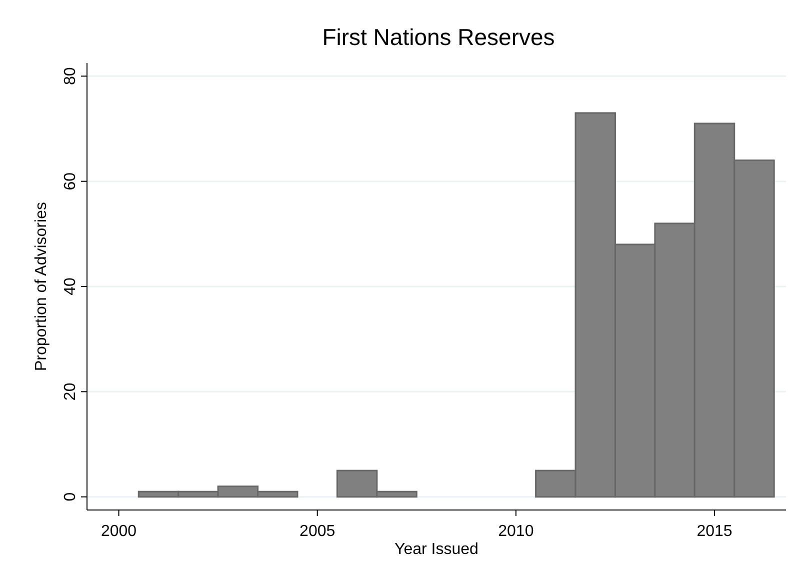 The image size is (793, 583). I want to click on y-tick-label: 80, so click(70, 76).